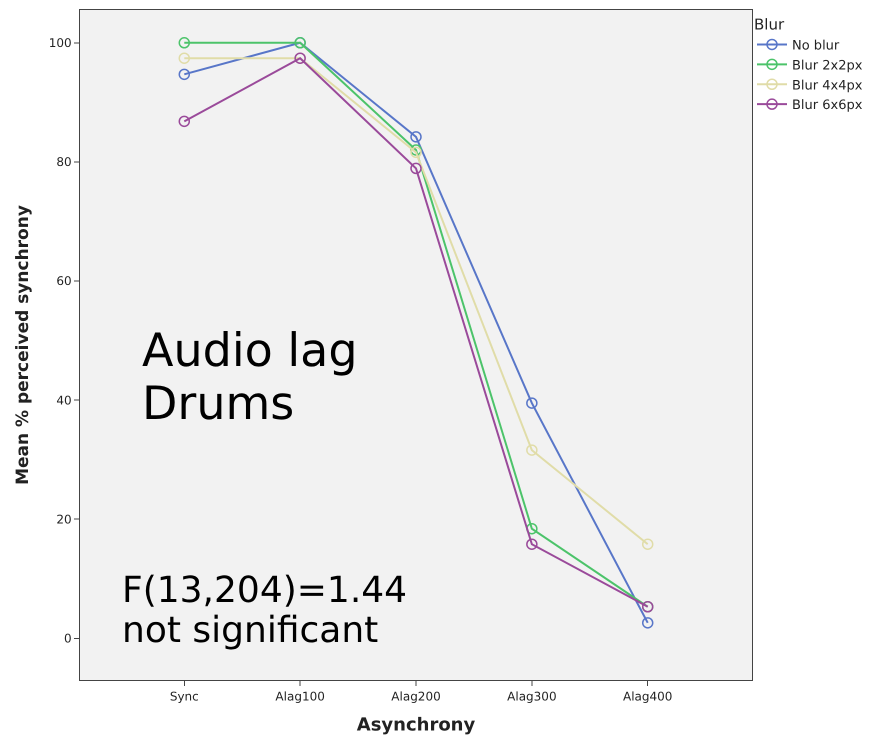  What do you see at coordinates (816, 46) in the screenshot?
I see `legend-label: No blur` at bounding box center [816, 46].